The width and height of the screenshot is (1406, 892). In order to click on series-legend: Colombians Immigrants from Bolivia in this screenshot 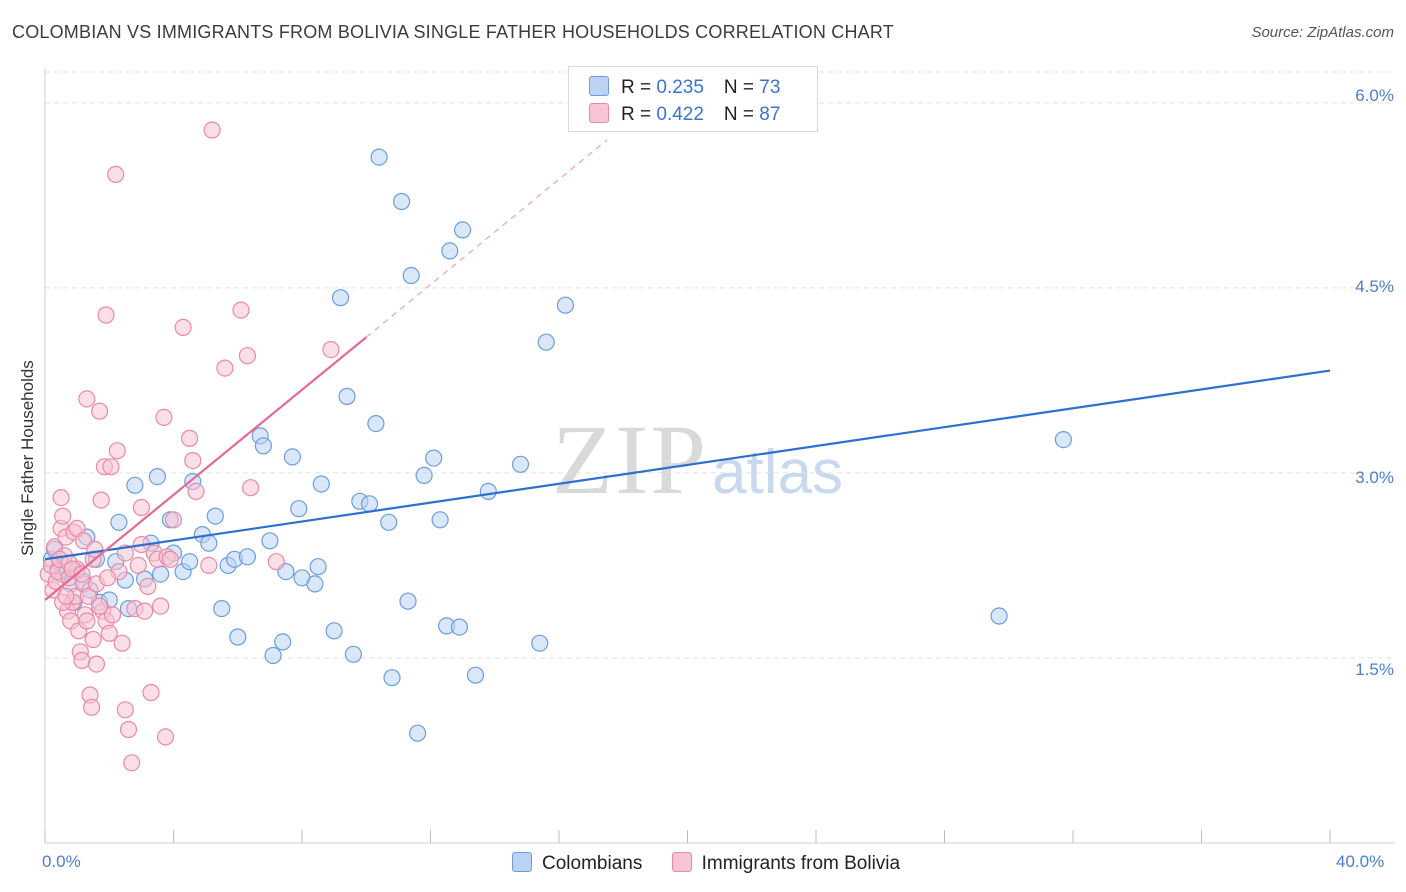, I will do `click(718, 863)`.